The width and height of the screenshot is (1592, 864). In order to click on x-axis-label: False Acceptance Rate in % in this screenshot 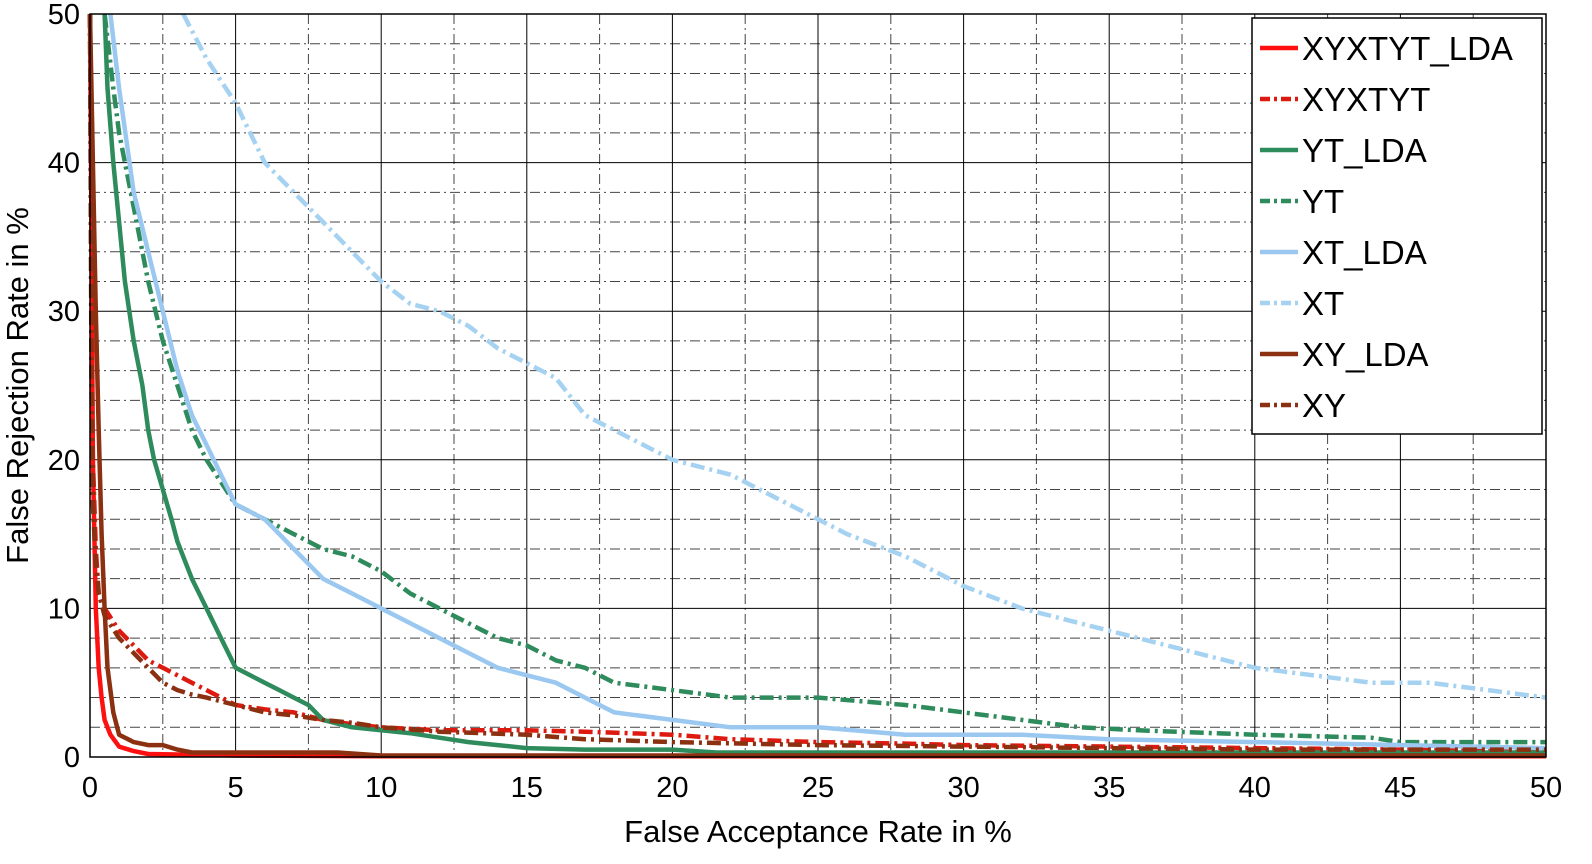, I will do `click(818, 831)`.